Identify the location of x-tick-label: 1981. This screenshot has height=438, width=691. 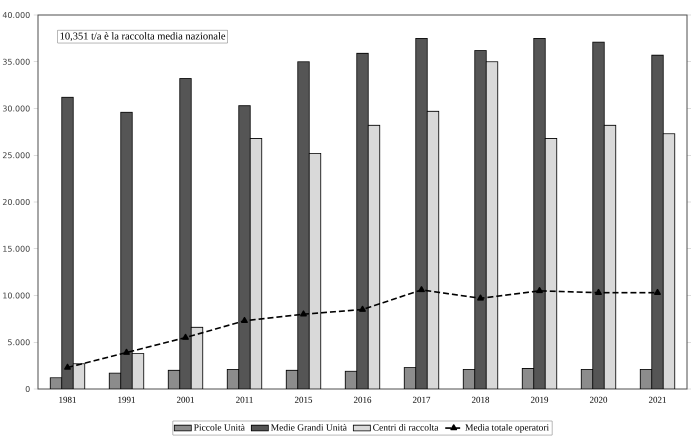
(67, 399).